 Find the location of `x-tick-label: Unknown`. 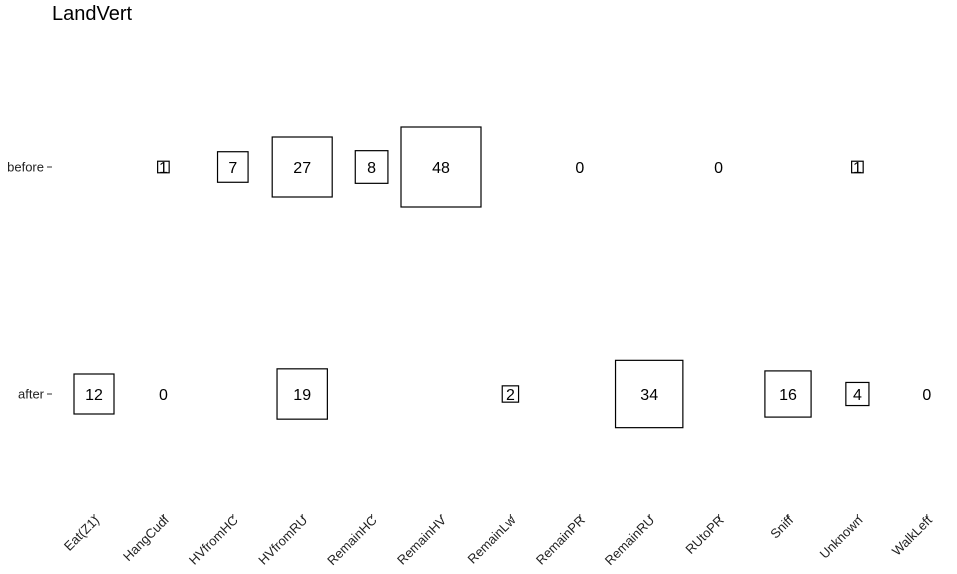

x-tick-label: Unknown is located at coordinates (841, 537).